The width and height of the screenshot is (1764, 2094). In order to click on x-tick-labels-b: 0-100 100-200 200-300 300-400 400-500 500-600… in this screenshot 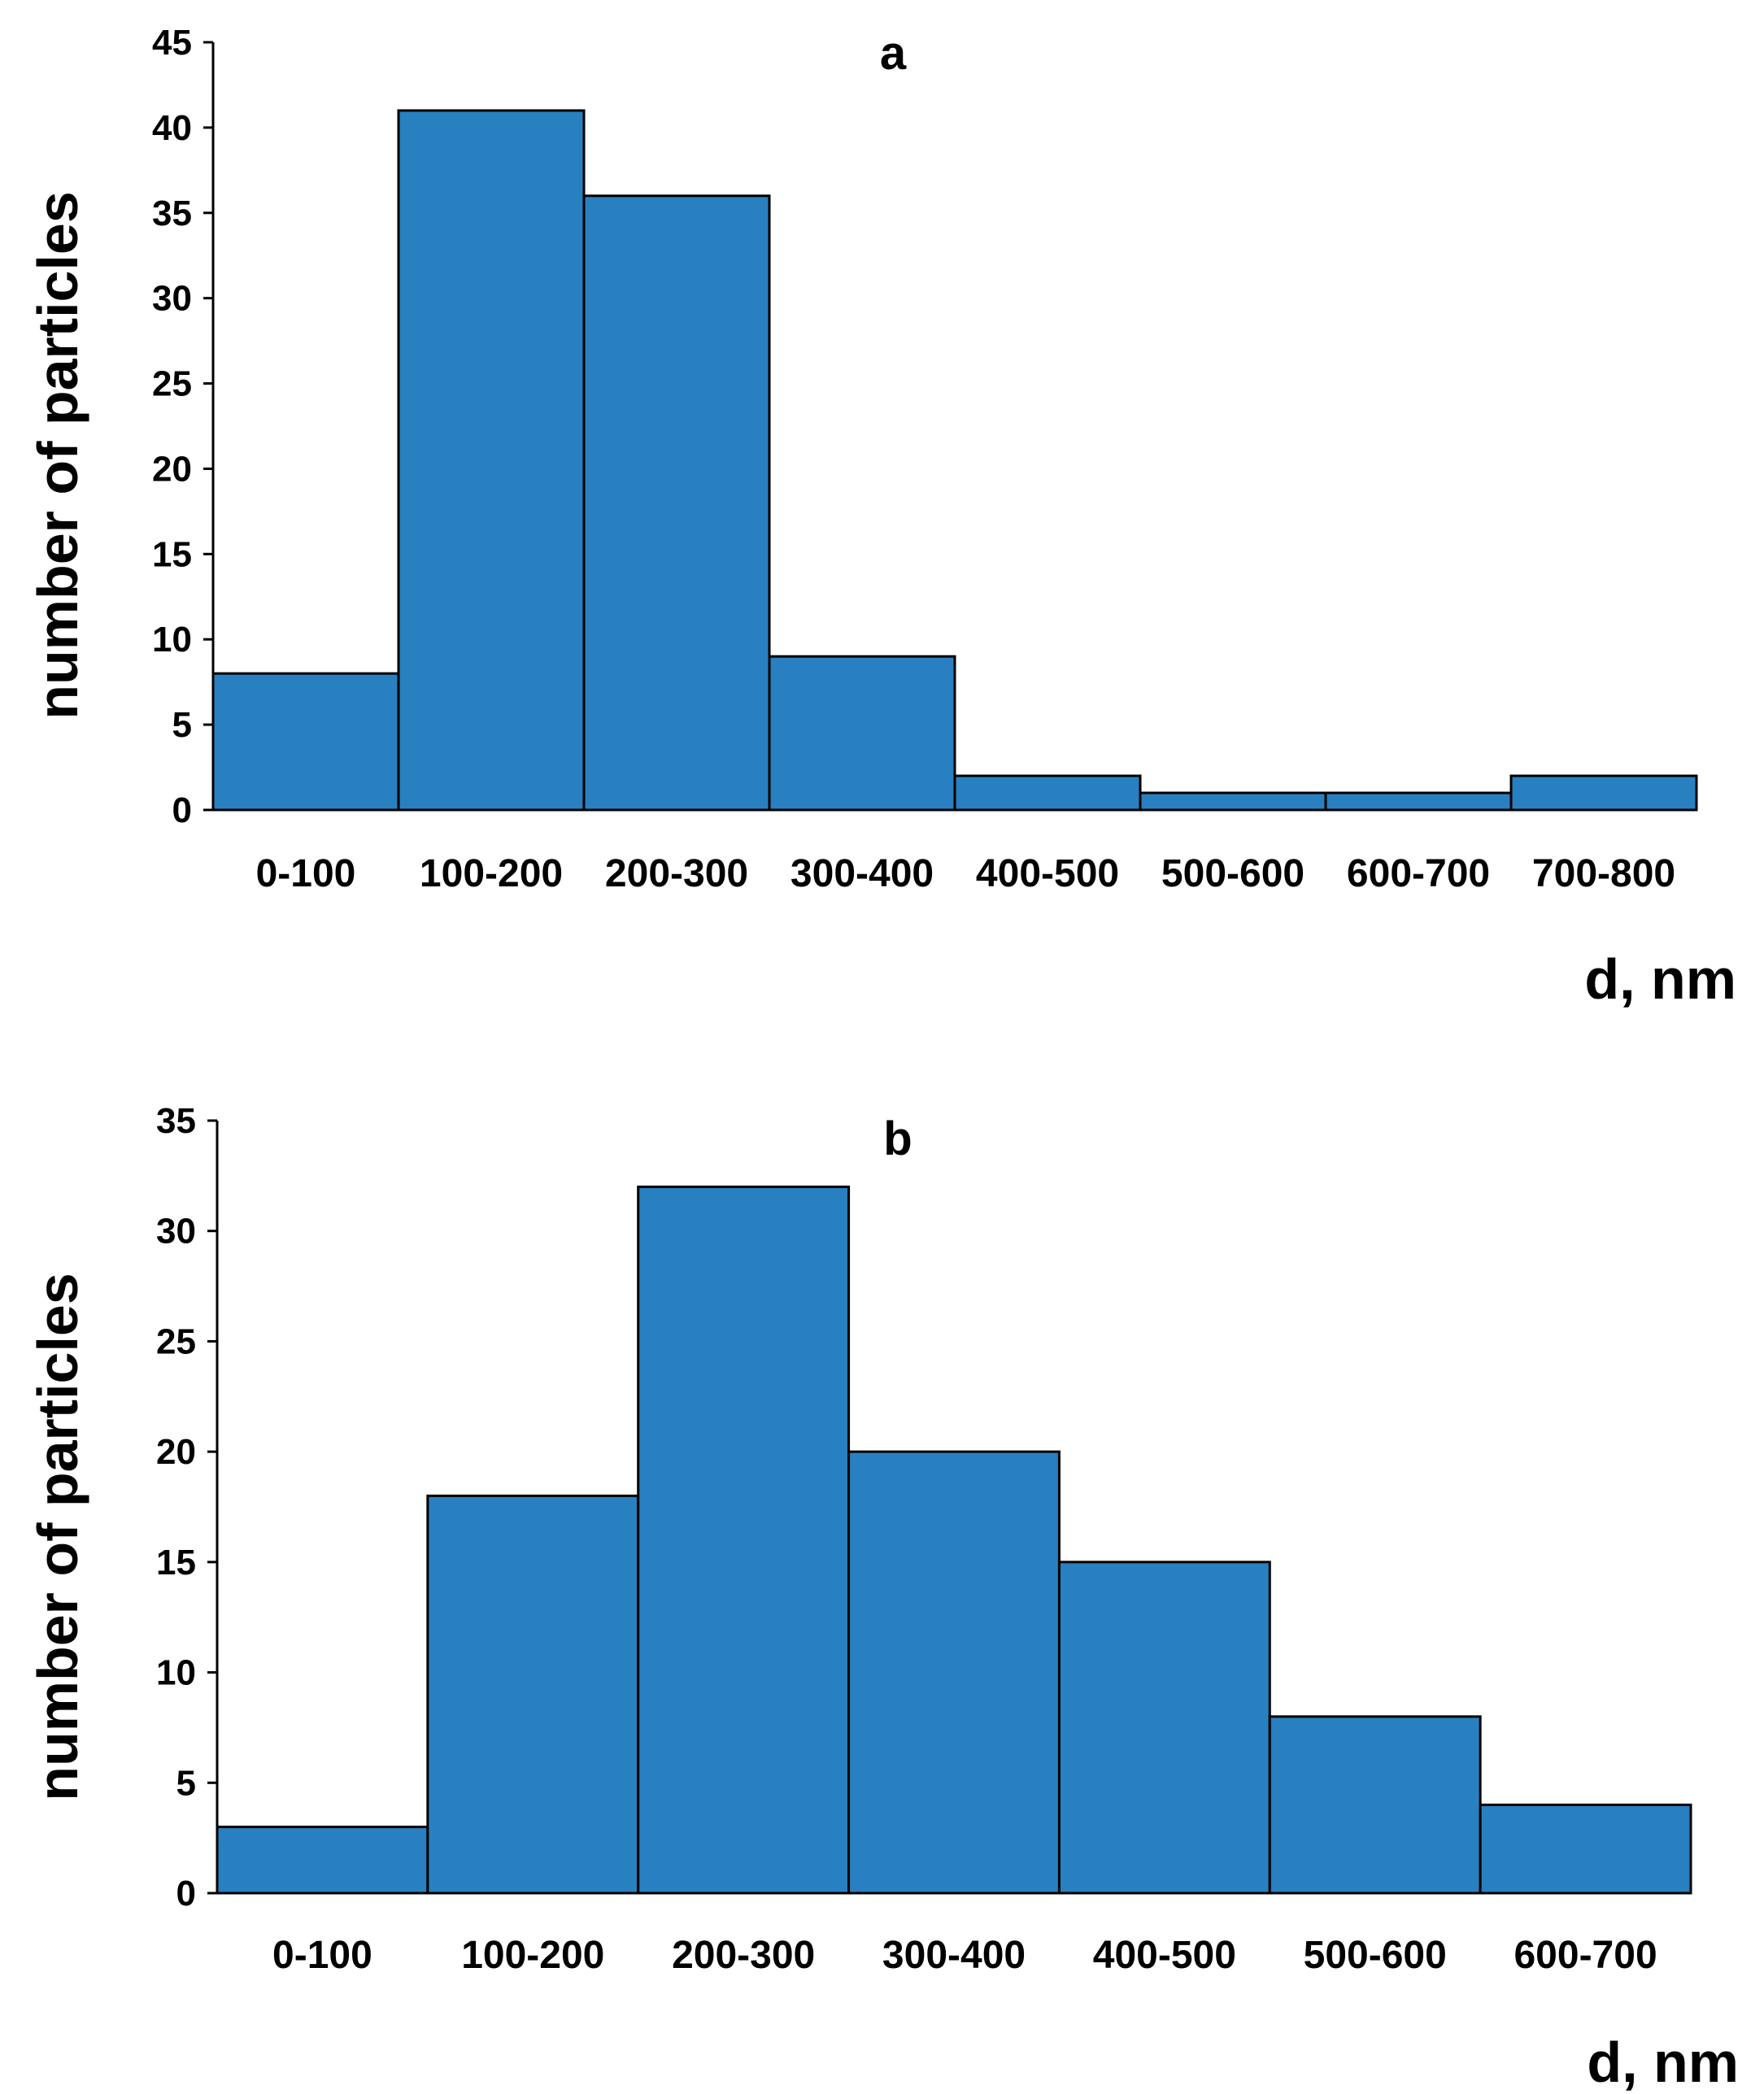, I will do `click(964, 1955)`.